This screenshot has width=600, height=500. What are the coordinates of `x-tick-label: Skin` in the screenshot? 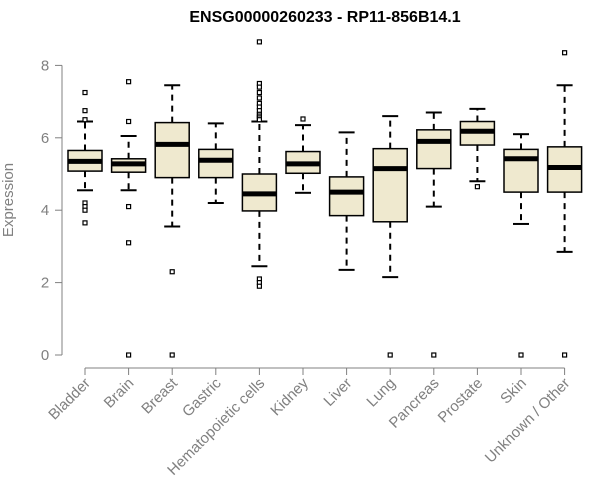 It's located at (513, 391).